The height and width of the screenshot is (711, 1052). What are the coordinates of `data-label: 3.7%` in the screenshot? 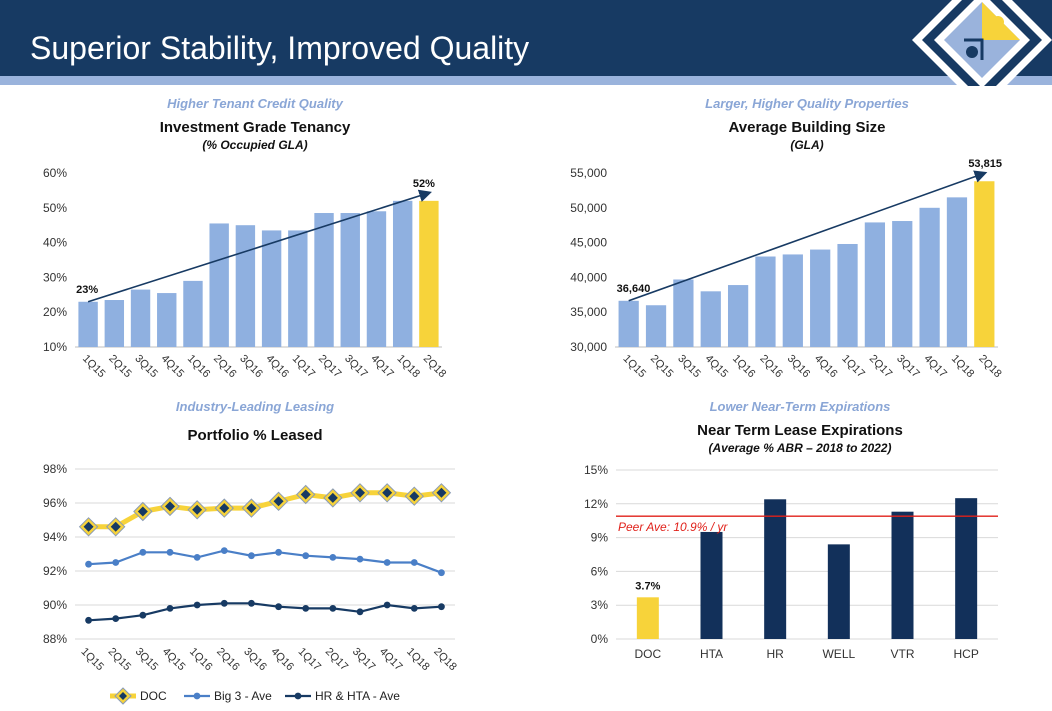 It's located at (647, 586).